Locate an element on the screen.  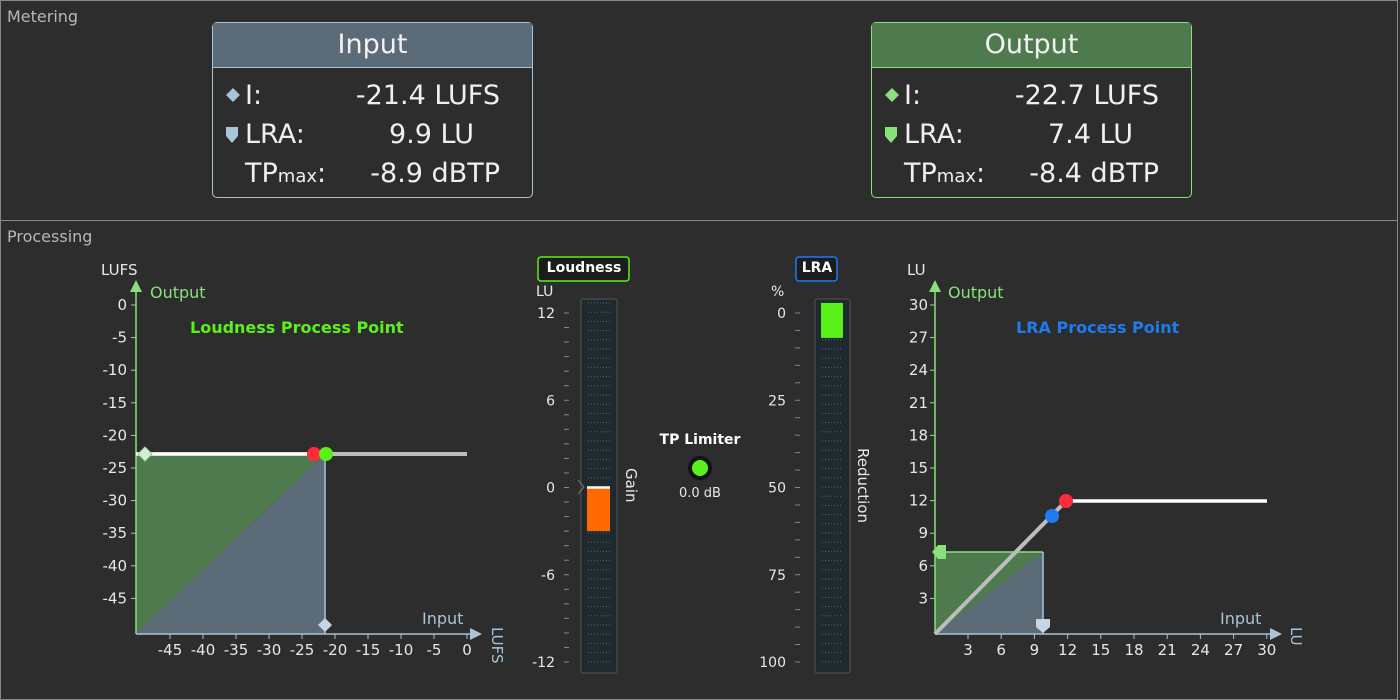
loudness-badge-label: Loudness is located at coordinates (584, 268).